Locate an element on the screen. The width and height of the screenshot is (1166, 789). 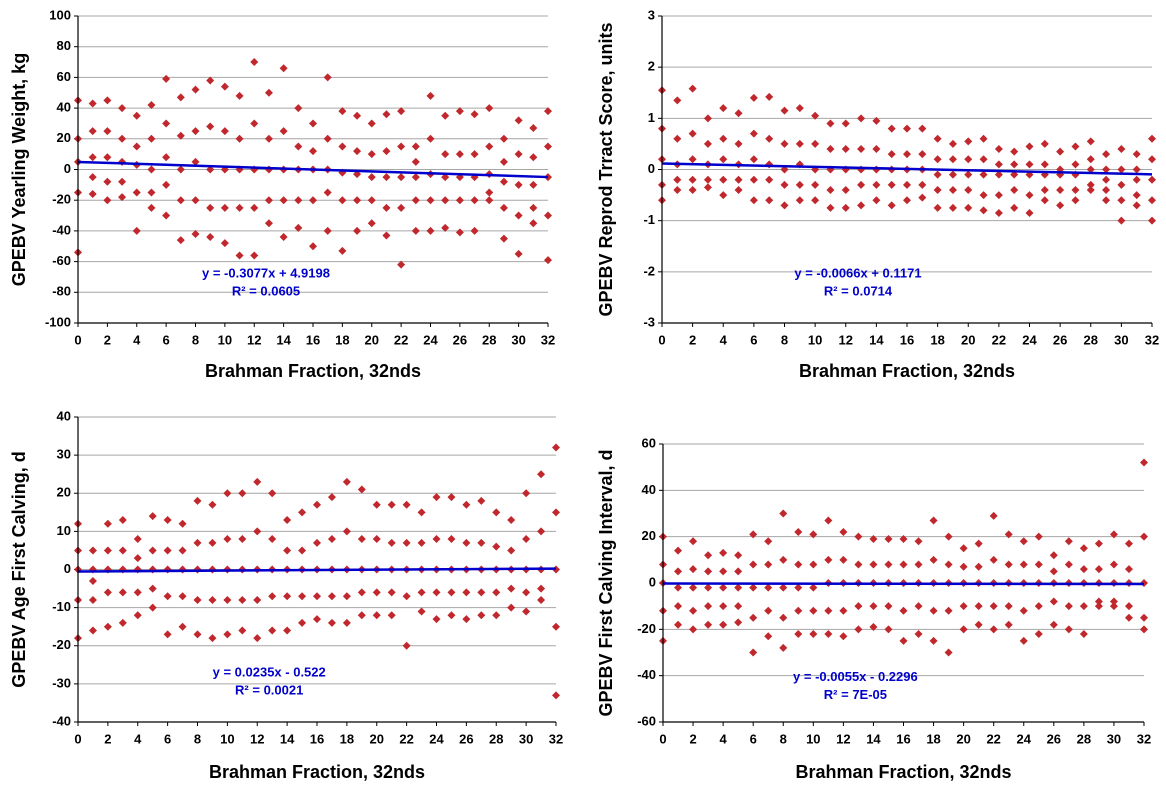
trendline is located at coordinates (907, 169).